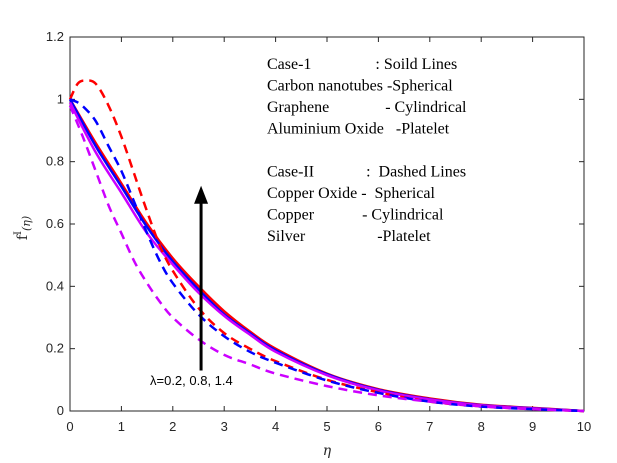 The height and width of the screenshot is (463, 617). Describe the element at coordinates (532, 426) in the screenshot. I see `x-tick-label: 9` at that location.